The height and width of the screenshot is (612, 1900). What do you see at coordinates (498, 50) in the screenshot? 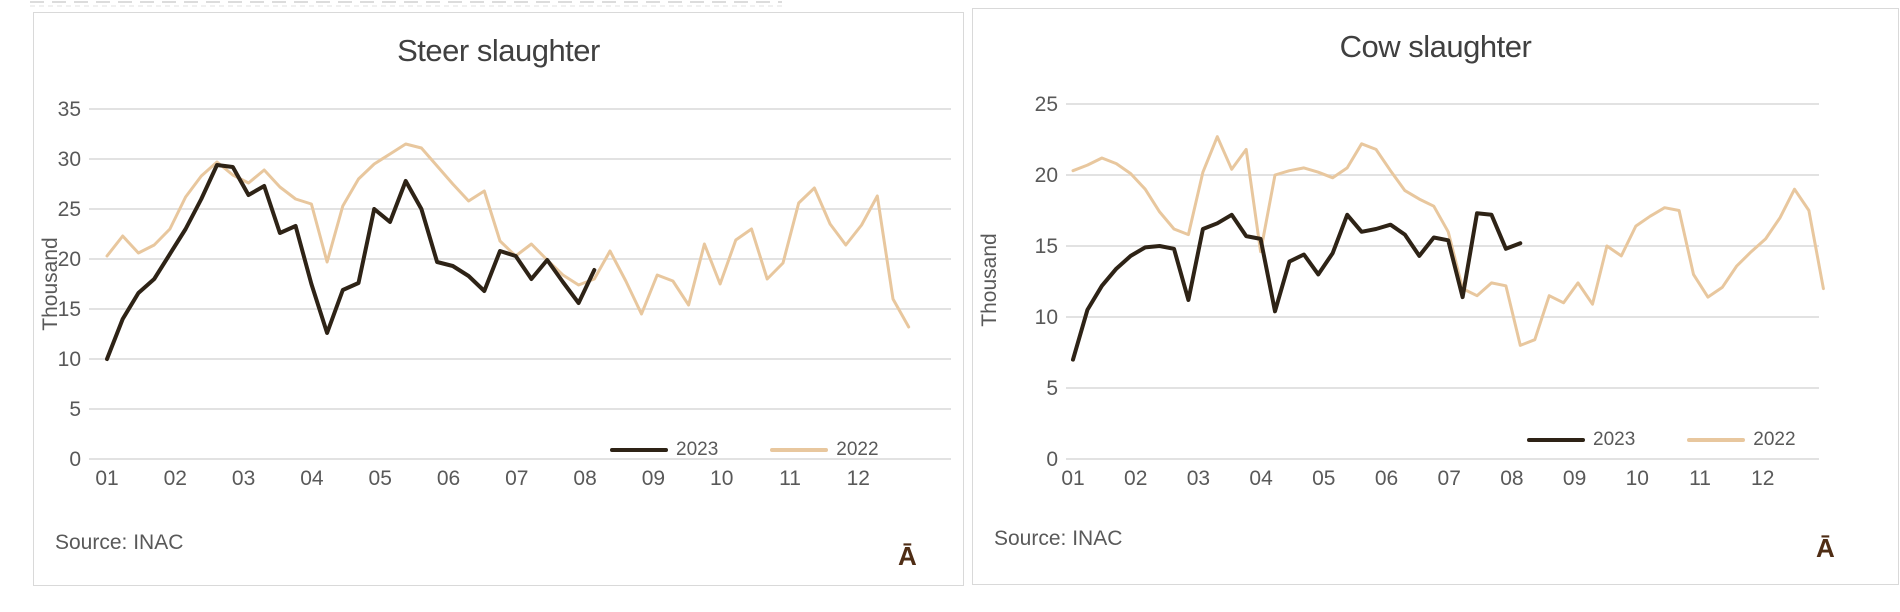
I see `chart-title: Steer slaughter` at bounding box center [498, 50].